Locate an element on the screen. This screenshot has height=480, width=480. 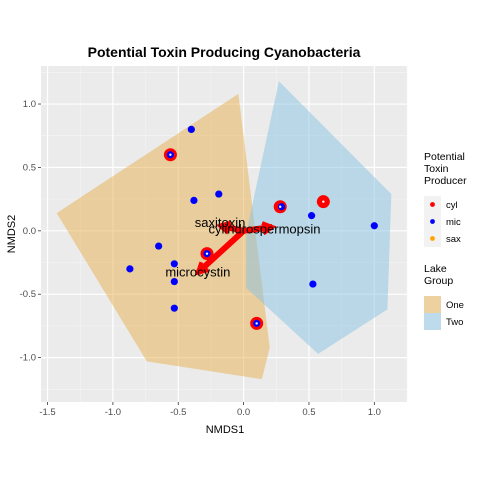
legend-key-fill-One is located at coordinates (432, 304).